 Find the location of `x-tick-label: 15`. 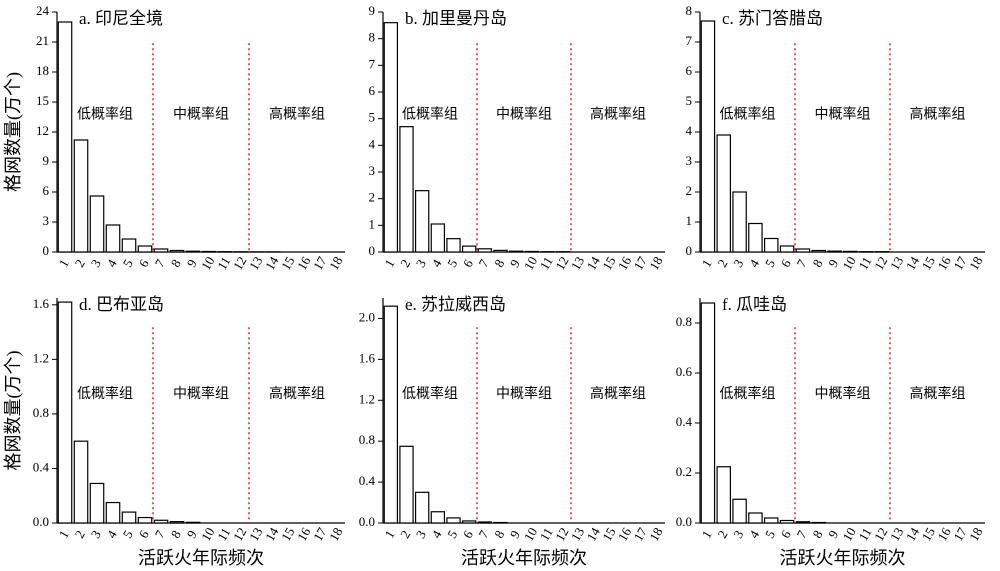

x-tick-label: 15 is located at coordinates (287, 534).